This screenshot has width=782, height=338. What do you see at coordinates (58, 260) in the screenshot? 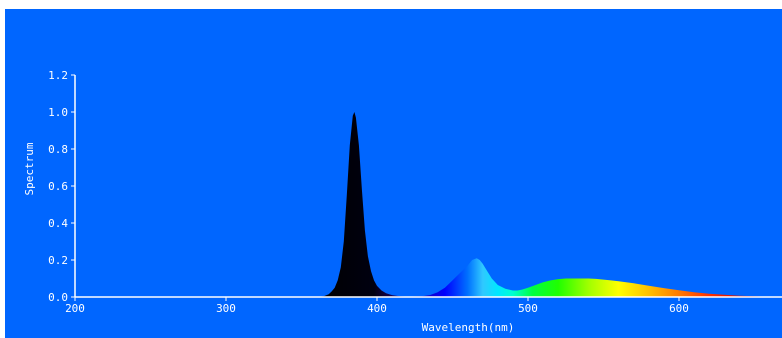
I see `y-tick-label: 0.2` at bounding box center [58, 260].